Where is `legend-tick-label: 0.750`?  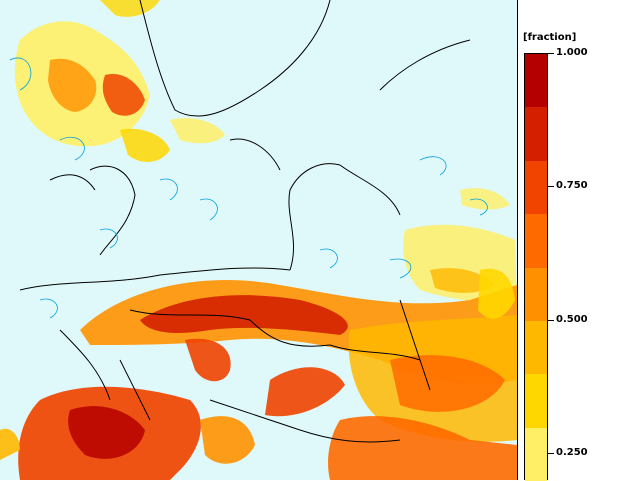 legend-tick-label: 0.750 is located at coordinates (572, 186).